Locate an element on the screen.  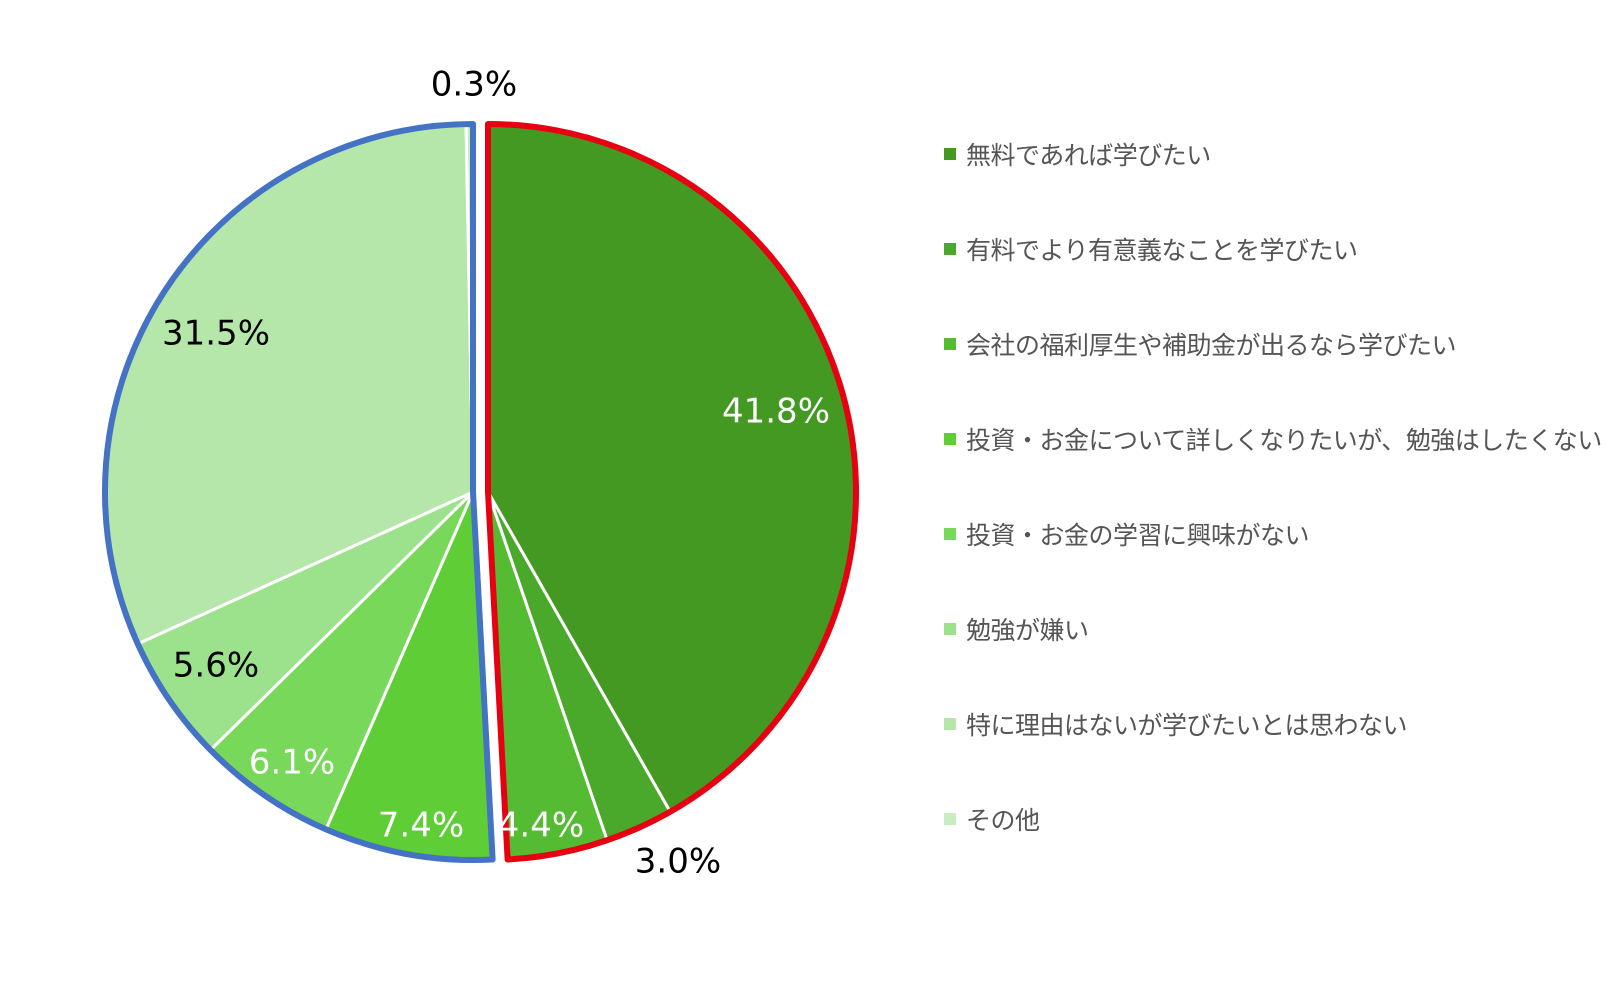
legend-item: 勉強が嫌い is located at coordinates (1016, 629).